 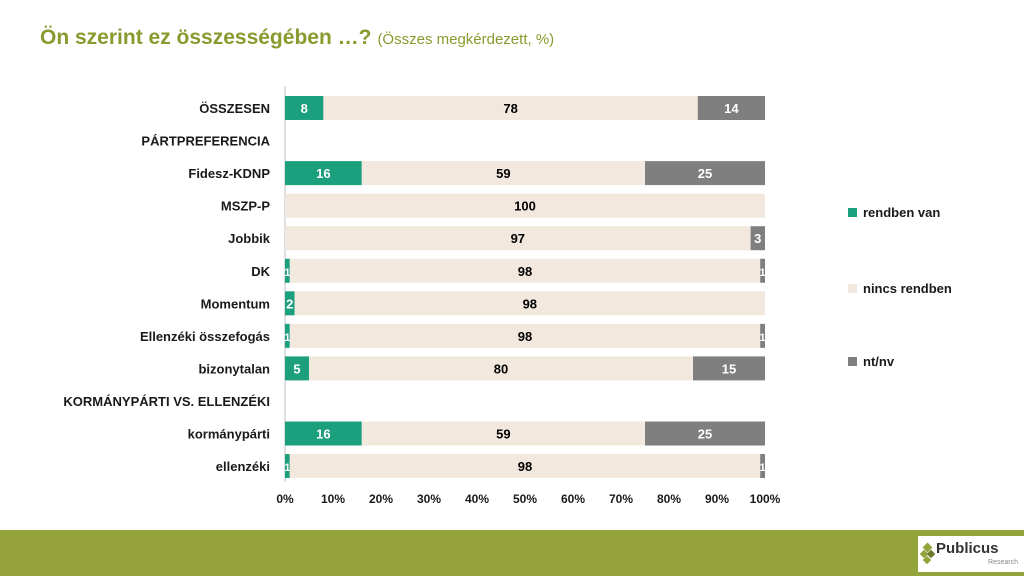 What do you see at coordinates (907, 288) in the screenshot?
I see `legend-label-nincs-rendben: nincs rendben` at bounding box center [907, 288].